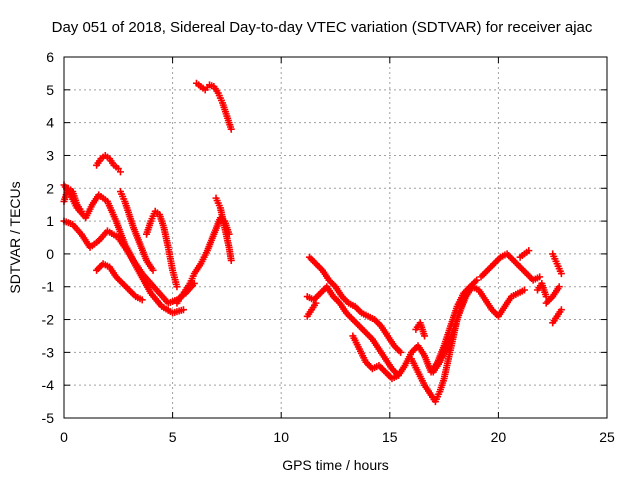  Describe the element at coordinates (50, 57) in the screenshot. I see `y-tick-label: 6` at that location.